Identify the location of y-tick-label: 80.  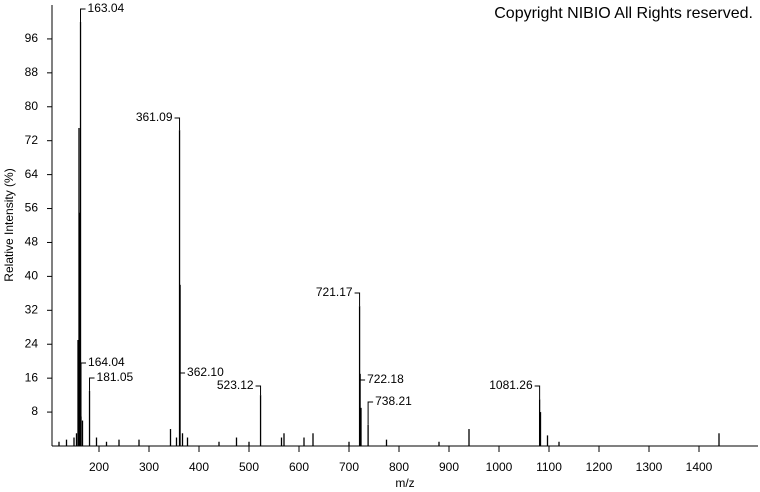
(32, 106).